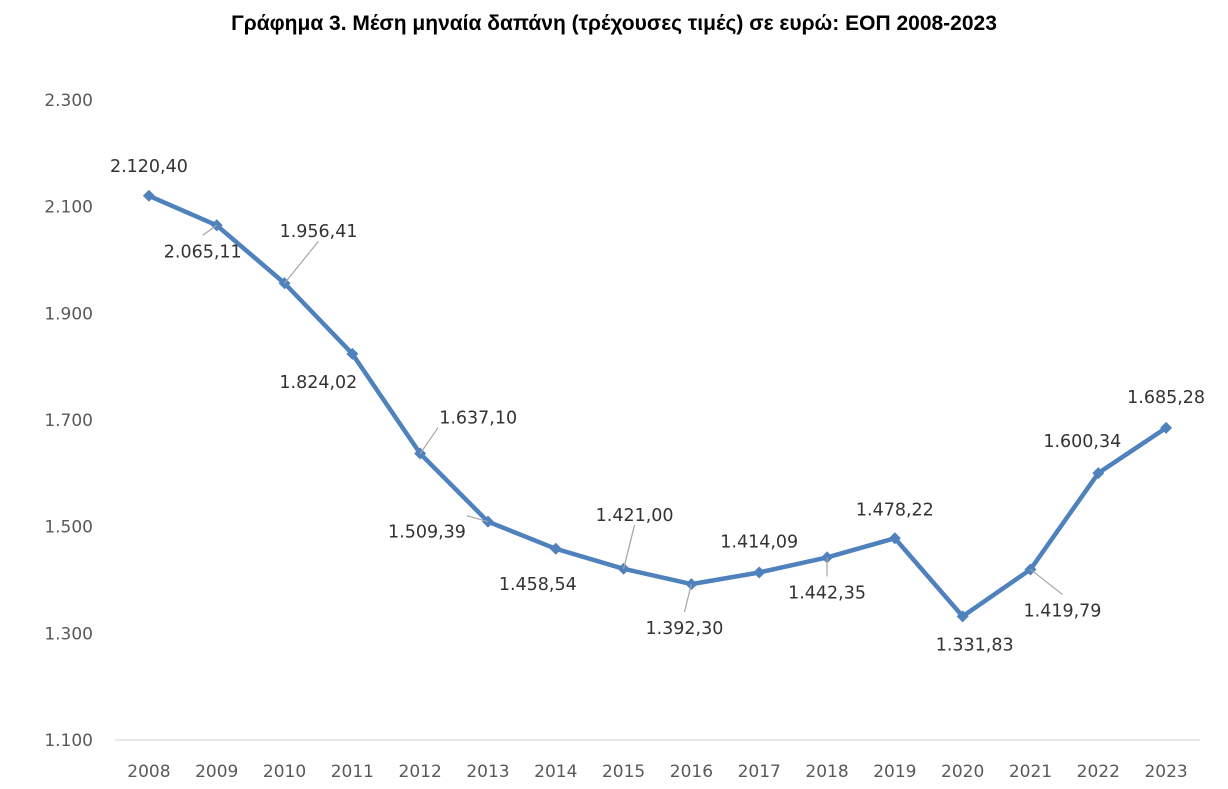  I want to click on x-tick-label: 2019, so click(894, 772).